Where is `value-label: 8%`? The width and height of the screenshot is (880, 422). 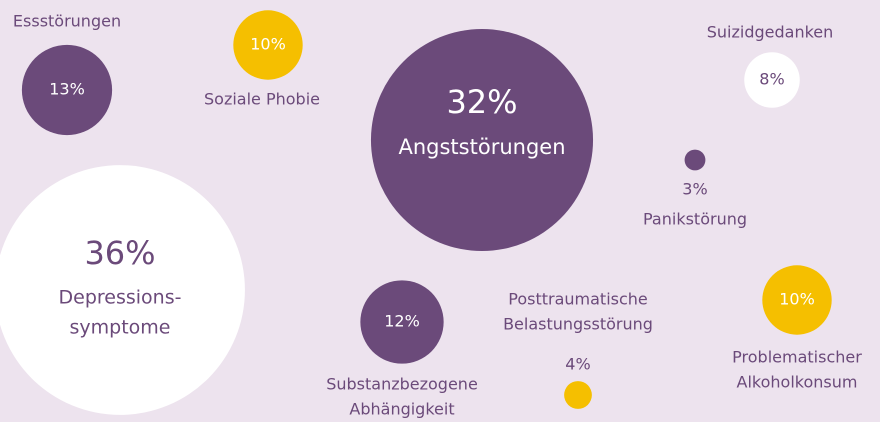
value-label: 8% is located at coordinates (771, 79).